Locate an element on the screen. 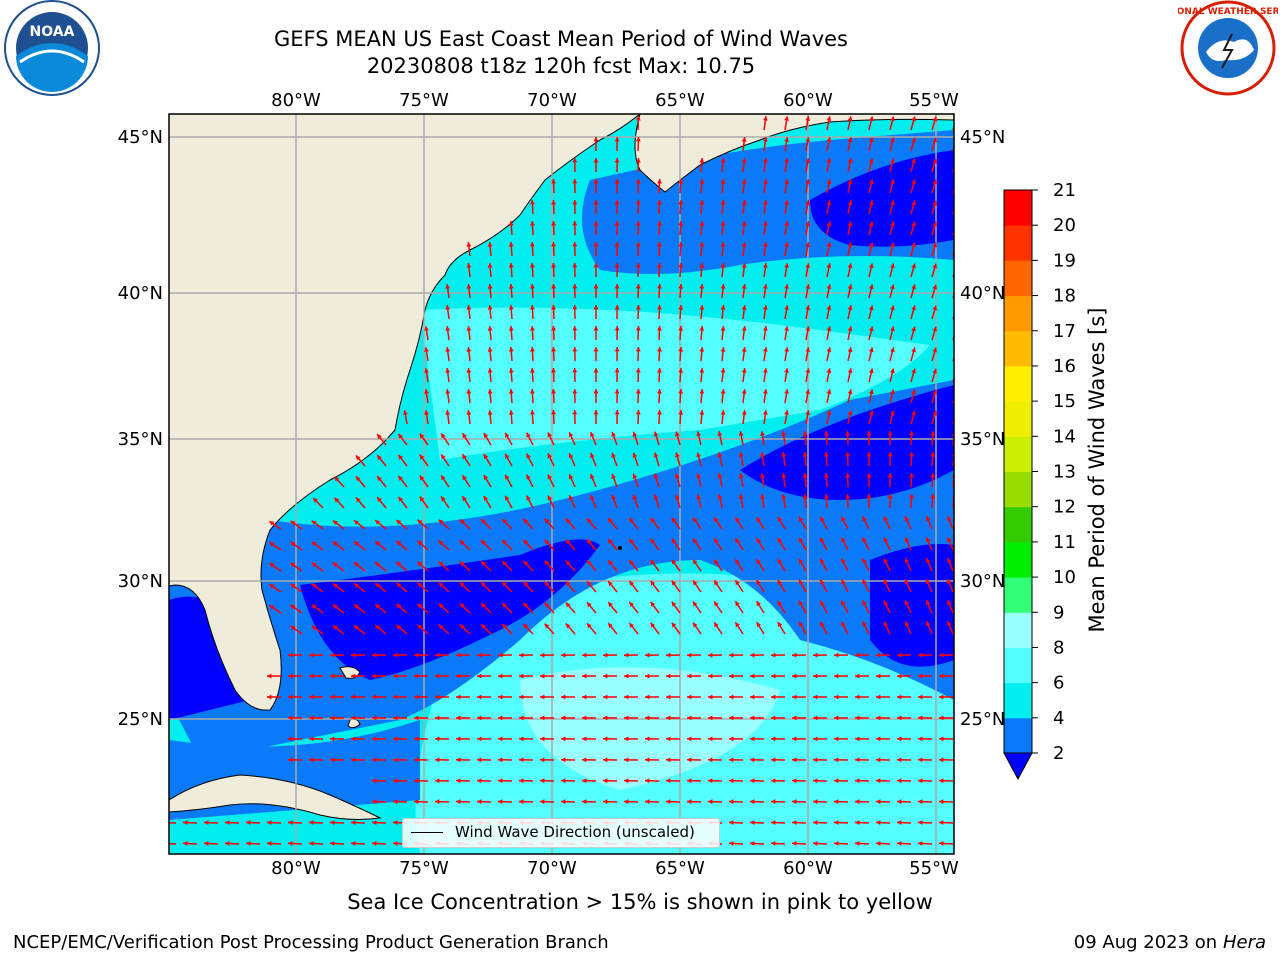 The width and height of the screenshot is (1280, 960). colorbar-tick-label: 16 is located at coordinates (1064, 366).